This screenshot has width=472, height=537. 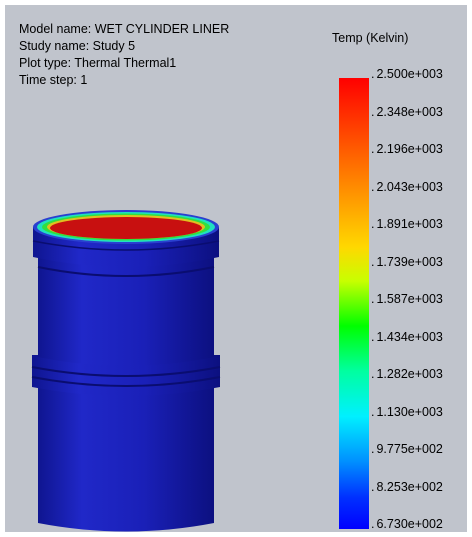 What do you see at coordinates (77, 46) in the screenshot?
I see `study-name-text: Study name: Study 5` at bounding box center [77, 46].